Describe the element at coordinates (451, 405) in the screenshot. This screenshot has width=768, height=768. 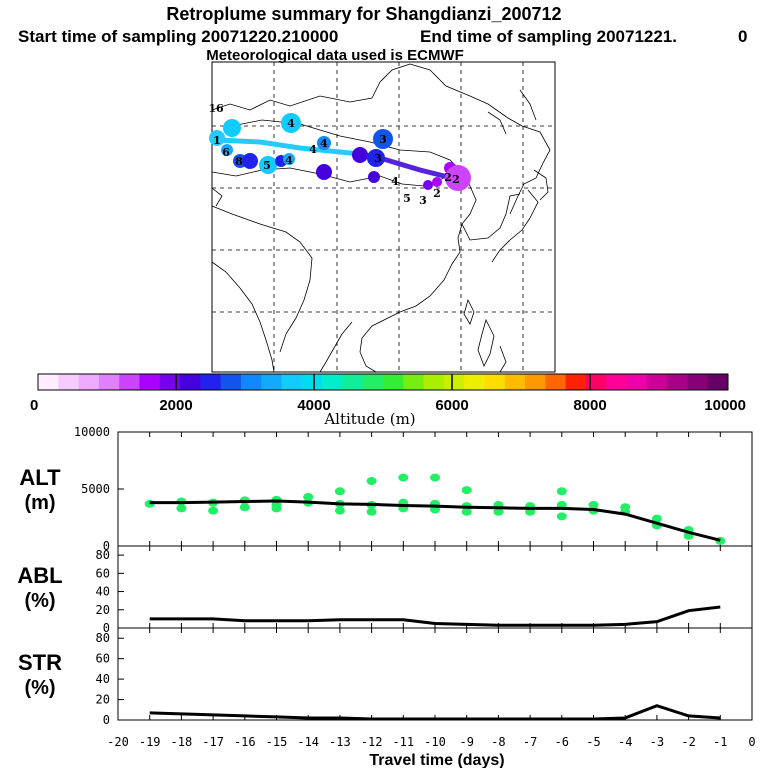
I see `colorbar-tick-label: 6000` at that location.